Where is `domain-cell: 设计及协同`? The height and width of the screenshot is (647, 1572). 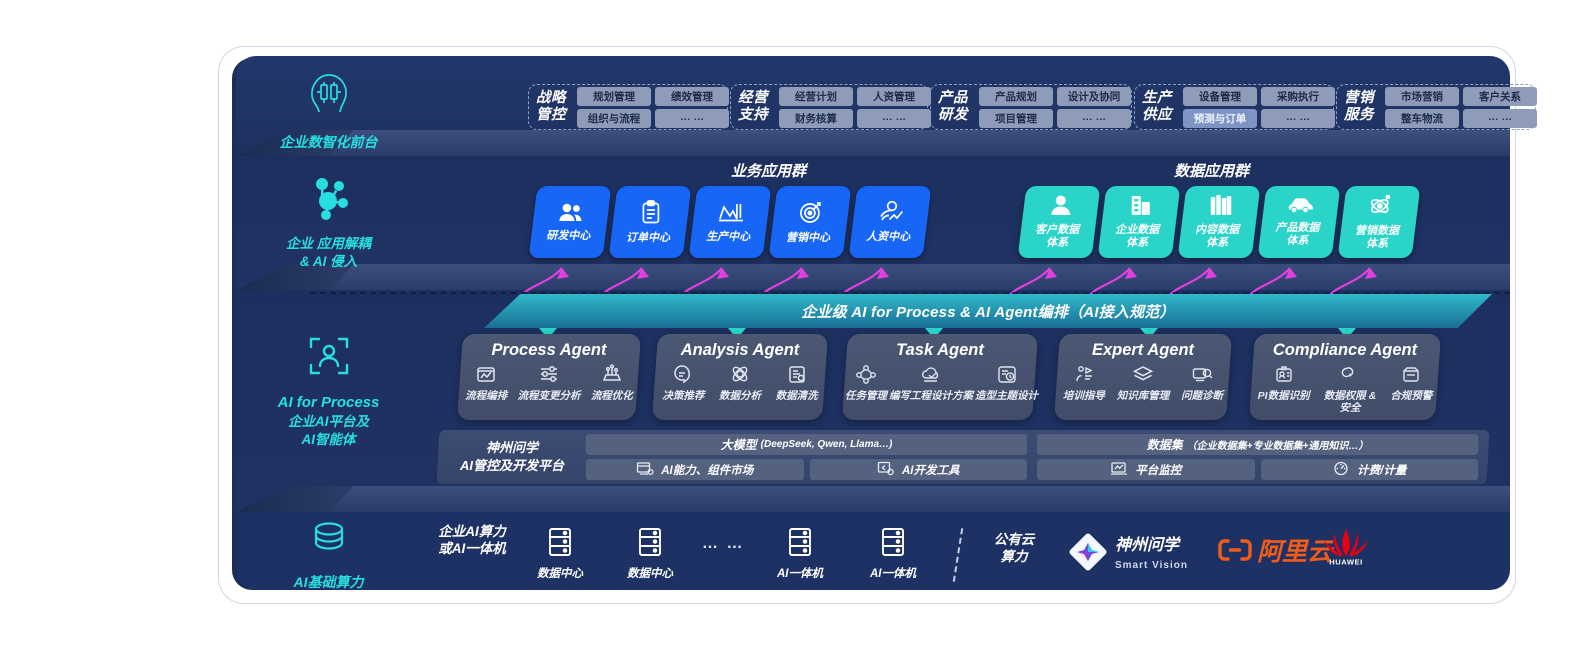 domain-cell: 设计及协同 is located at coordinates (1094, 96).